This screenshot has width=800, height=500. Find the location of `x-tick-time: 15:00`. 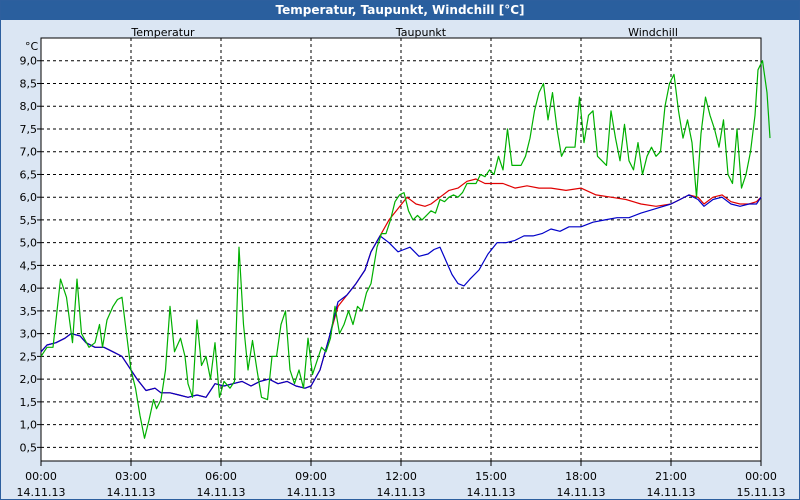

x-tick-time: 15:00 is located at coordinates (491, 476).